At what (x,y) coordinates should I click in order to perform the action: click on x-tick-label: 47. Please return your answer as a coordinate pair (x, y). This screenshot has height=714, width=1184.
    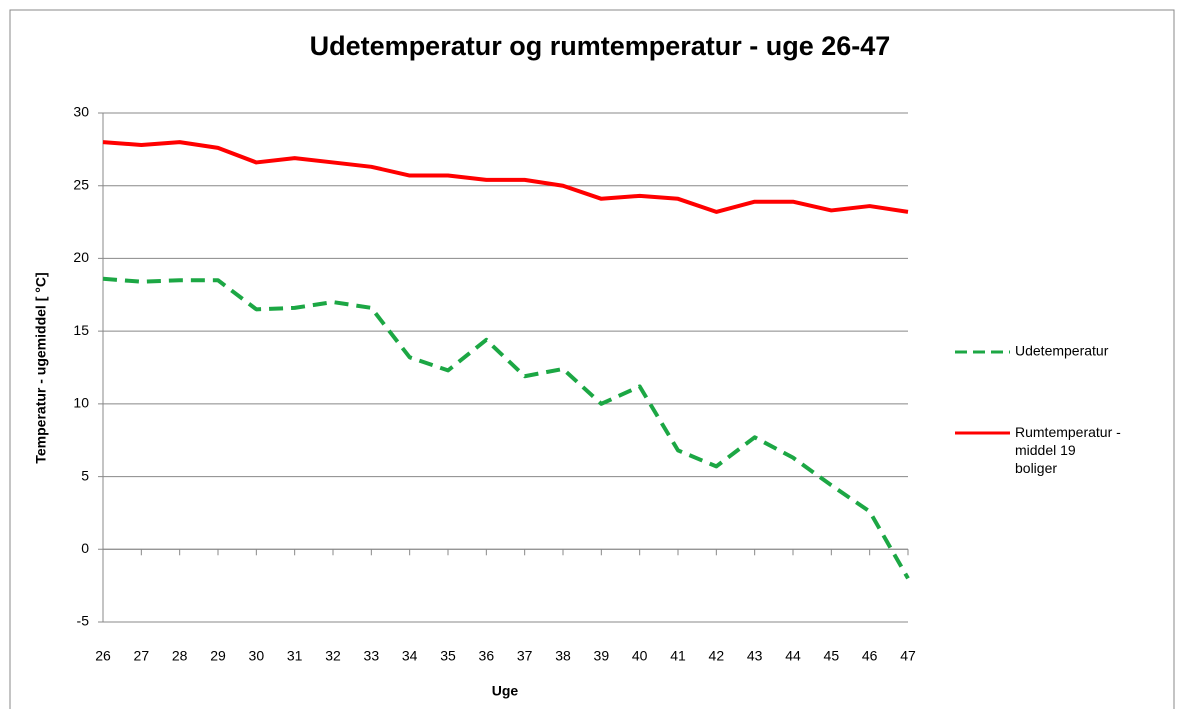
    Looking at the image, I should click on (908, 656).